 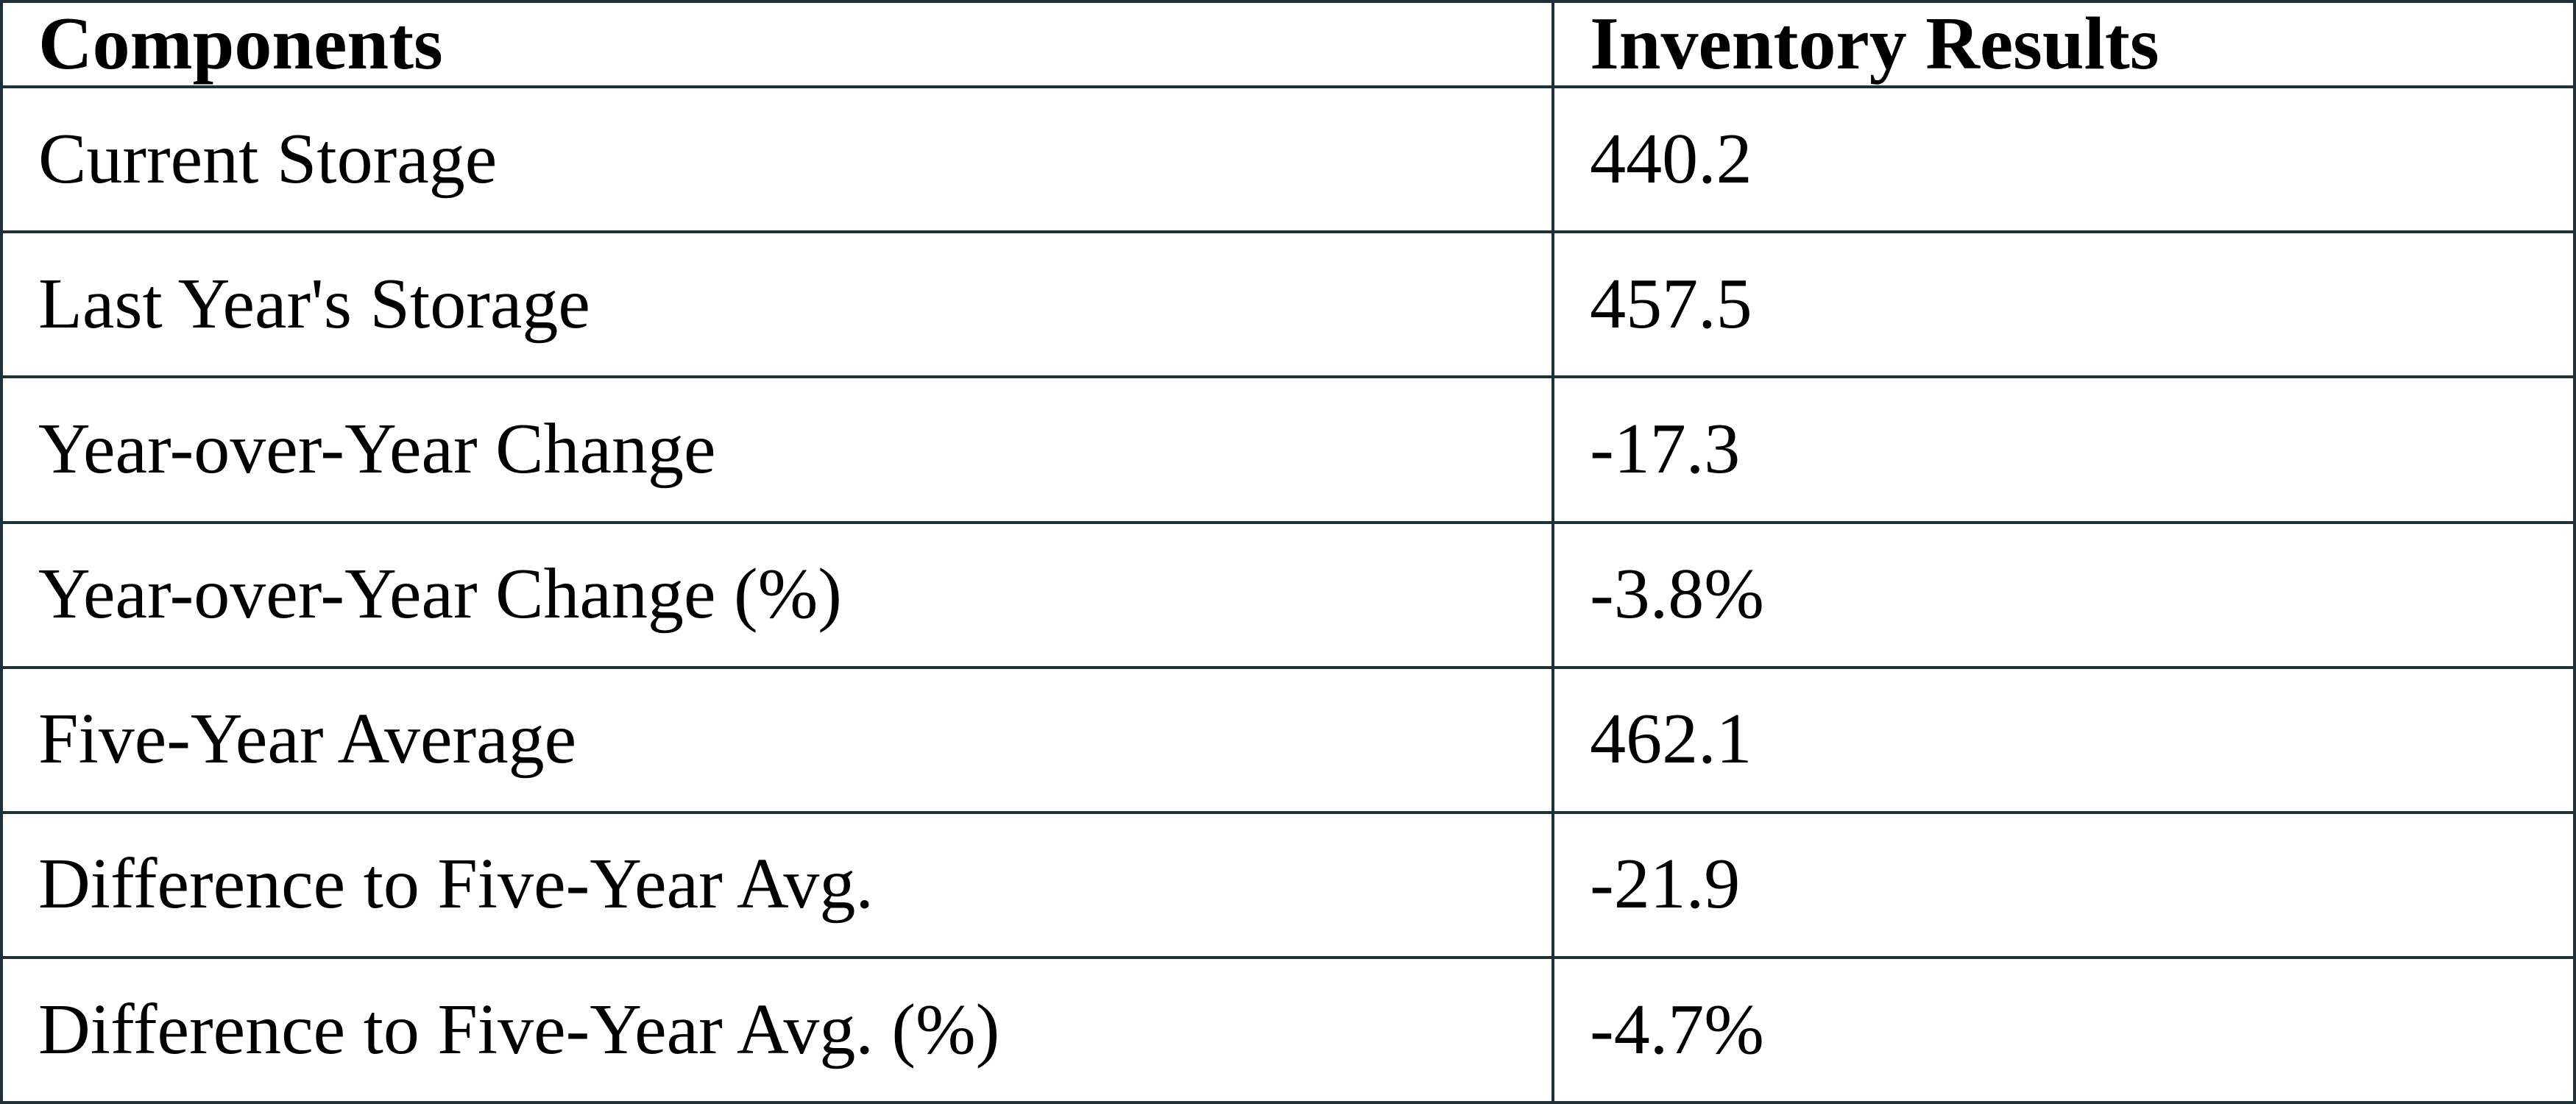 What do you see at coordinates (778, 739) in the screenshot?
I see `component-cell: Five-Year Average` at bounding box center [778, 739].